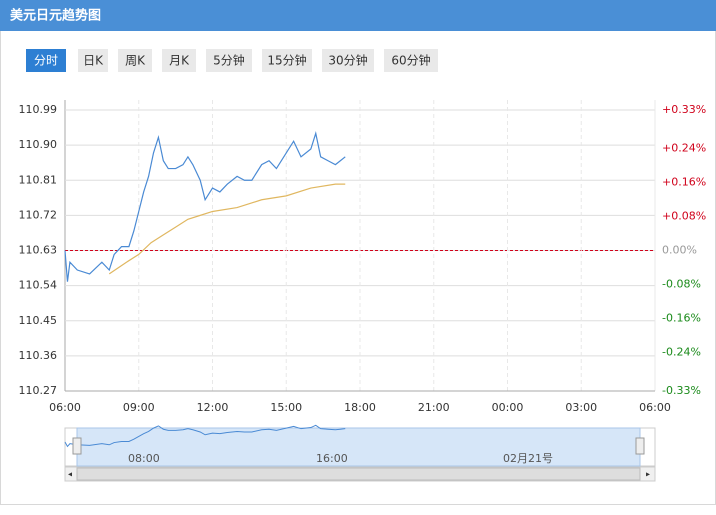 This screenshot has height=515, width=716. I want to click on y-tick-label: 110.63, so click(38, 250).